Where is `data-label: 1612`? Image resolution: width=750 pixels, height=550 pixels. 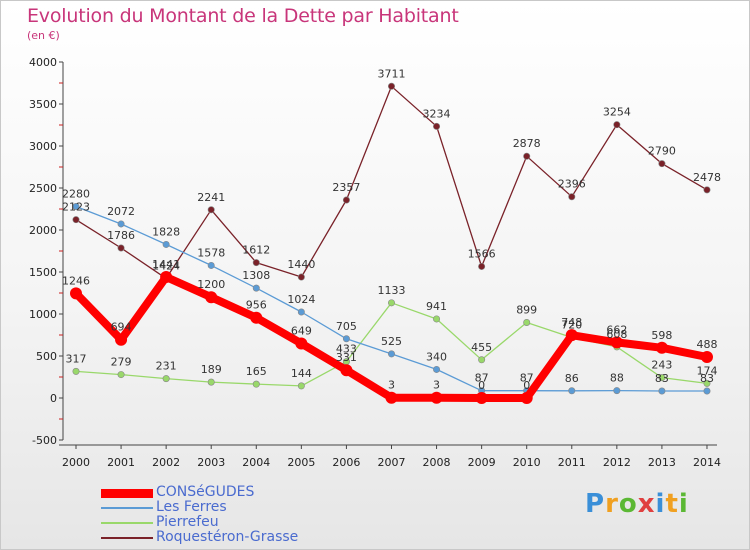 data-label: 1612 is located at coordinates (256, 250).